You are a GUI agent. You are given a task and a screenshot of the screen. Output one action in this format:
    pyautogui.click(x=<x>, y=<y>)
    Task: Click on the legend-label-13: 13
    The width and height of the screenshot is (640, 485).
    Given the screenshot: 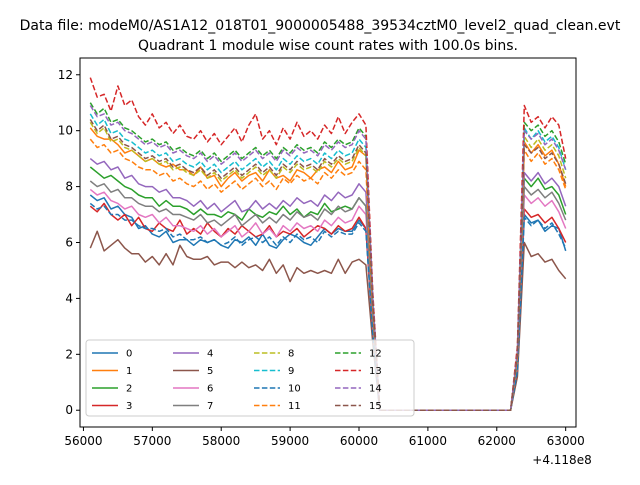 What is the action you would take?
    pyautogui.click(x=375, y=371)
    